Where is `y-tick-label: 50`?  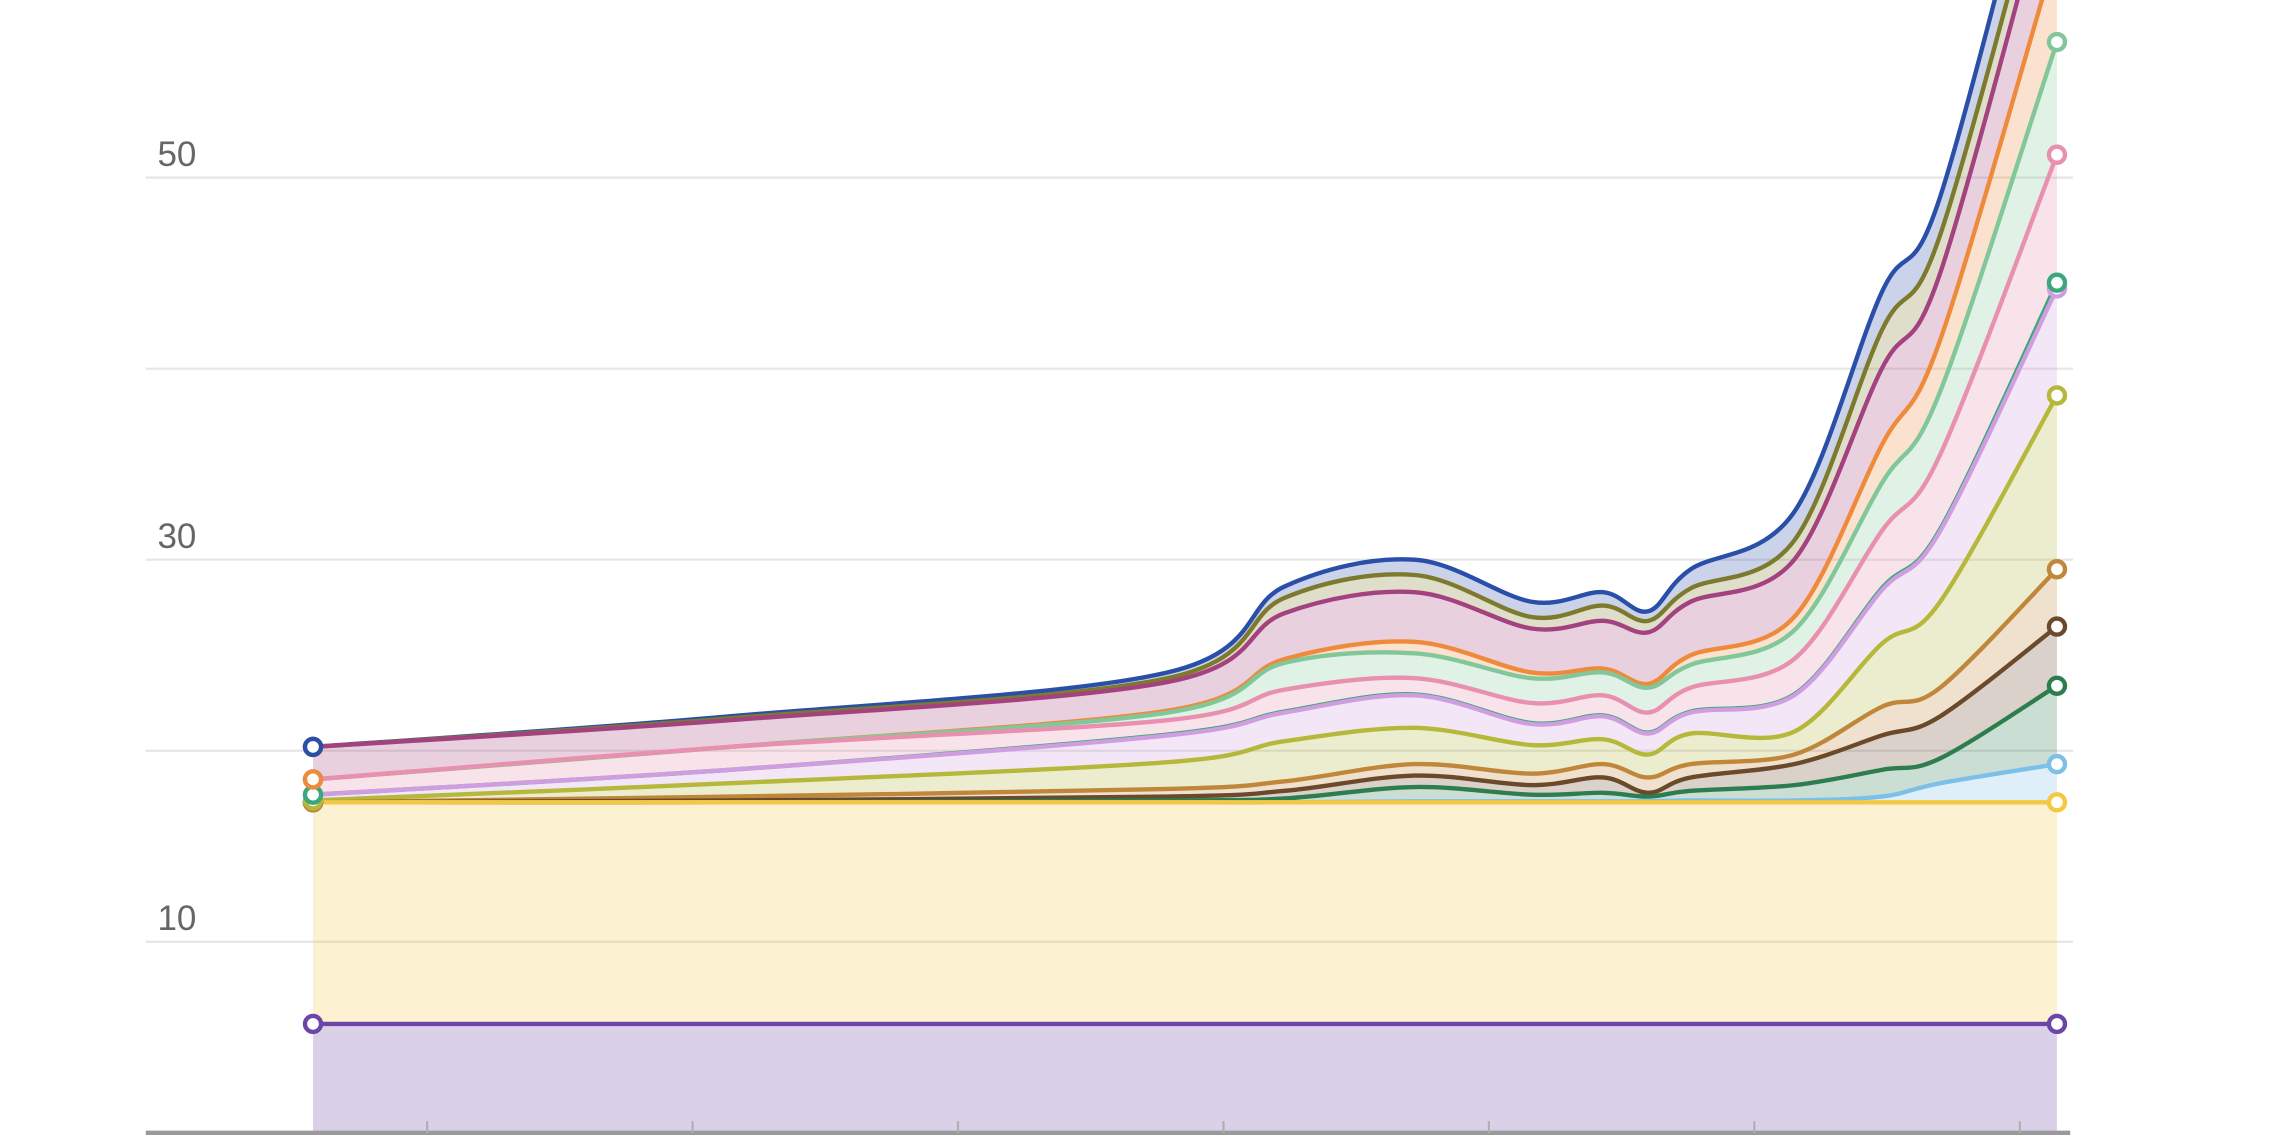
y-tick-label: 50 is located at coordinates (176, 154).